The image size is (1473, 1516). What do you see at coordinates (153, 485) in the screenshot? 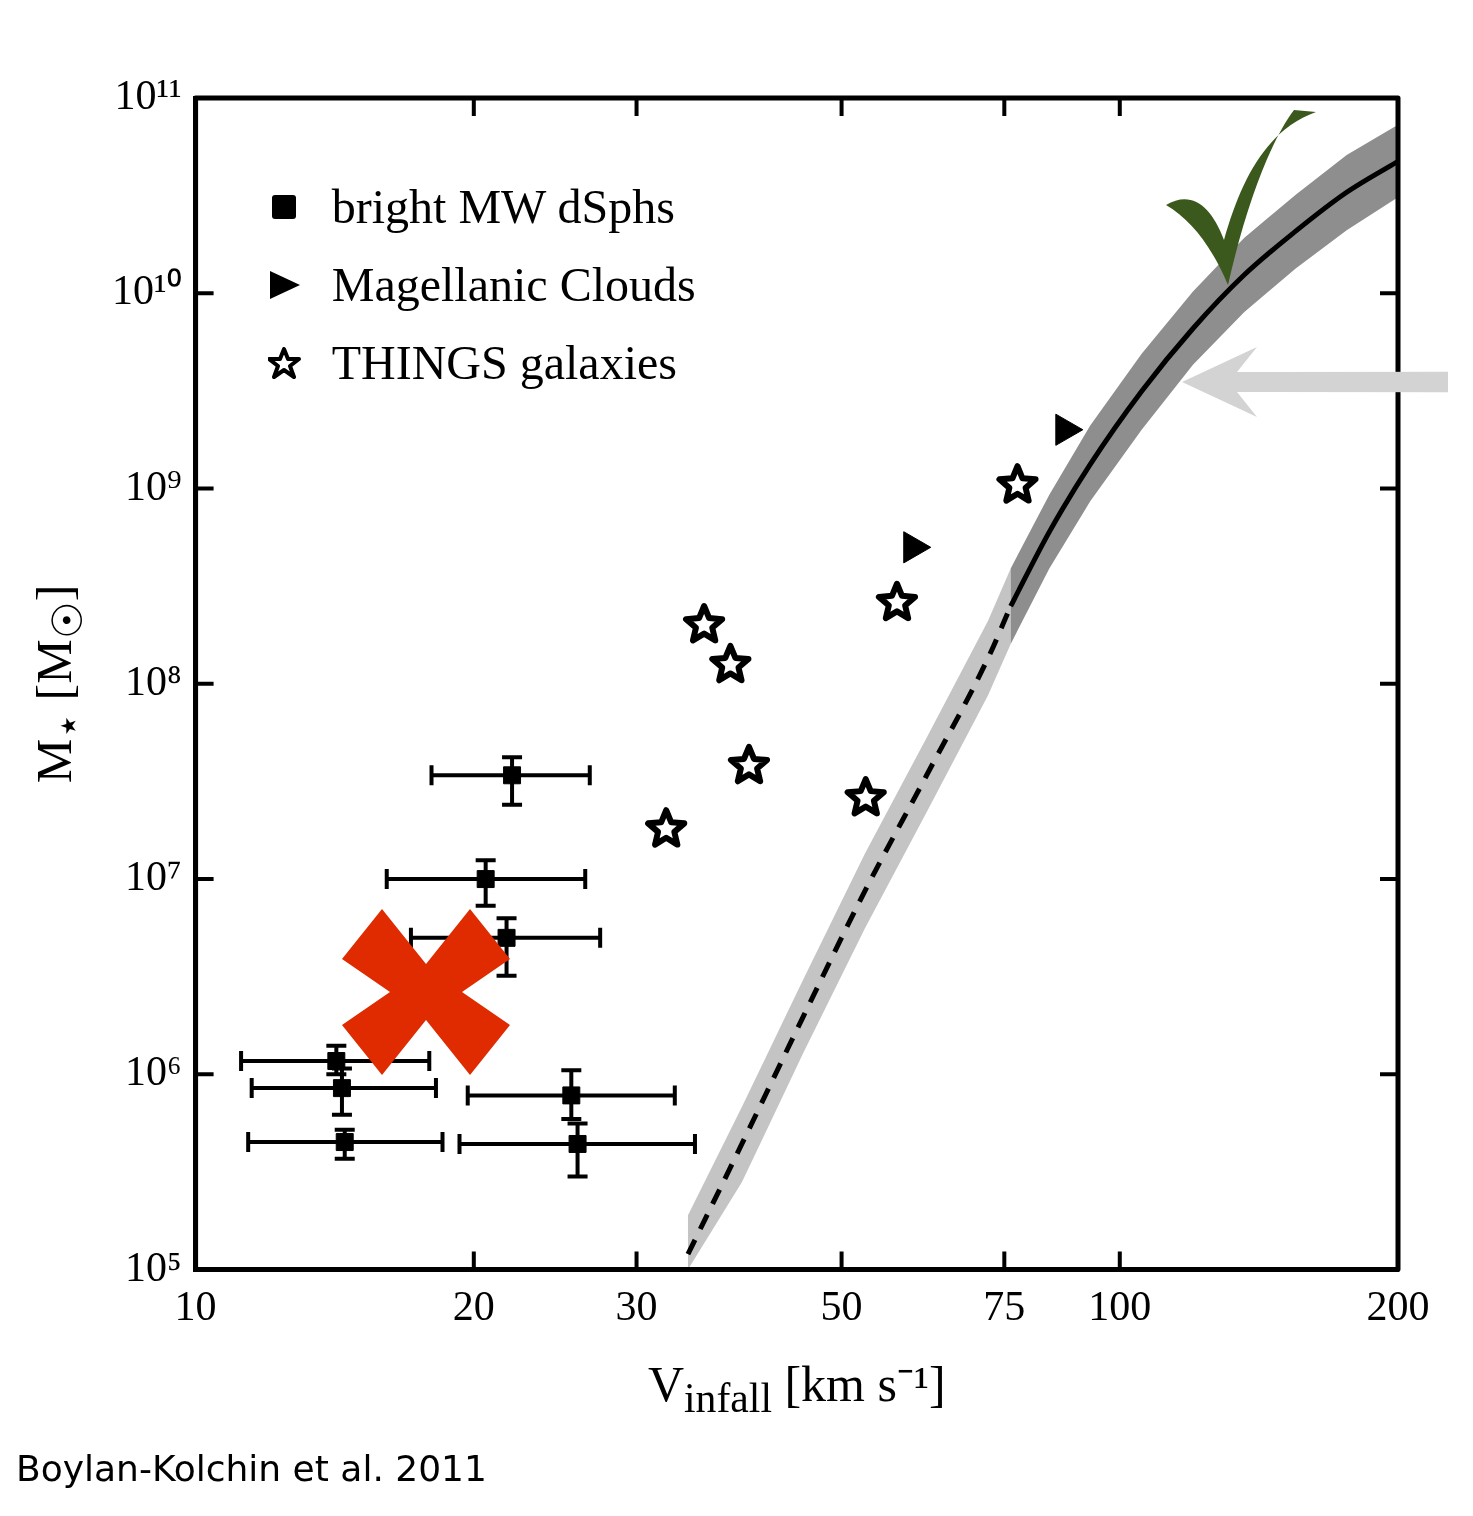
I see `y-tick-label: 10⁹` at bounding box center [153, 485].